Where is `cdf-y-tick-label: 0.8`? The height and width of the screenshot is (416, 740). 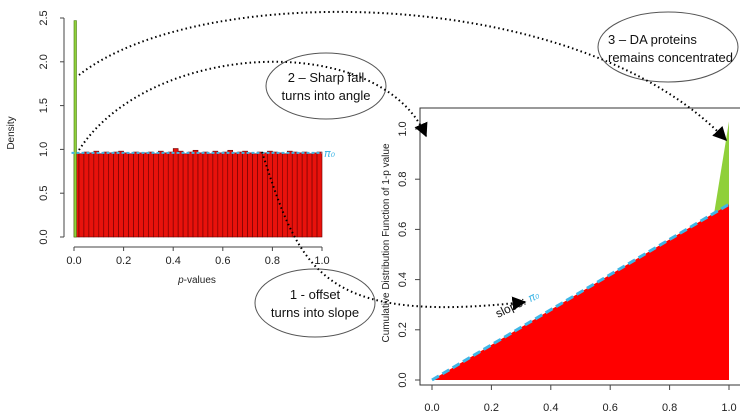
cdf-y-tick-label: 0.8 is located at coordinates (403, 179).